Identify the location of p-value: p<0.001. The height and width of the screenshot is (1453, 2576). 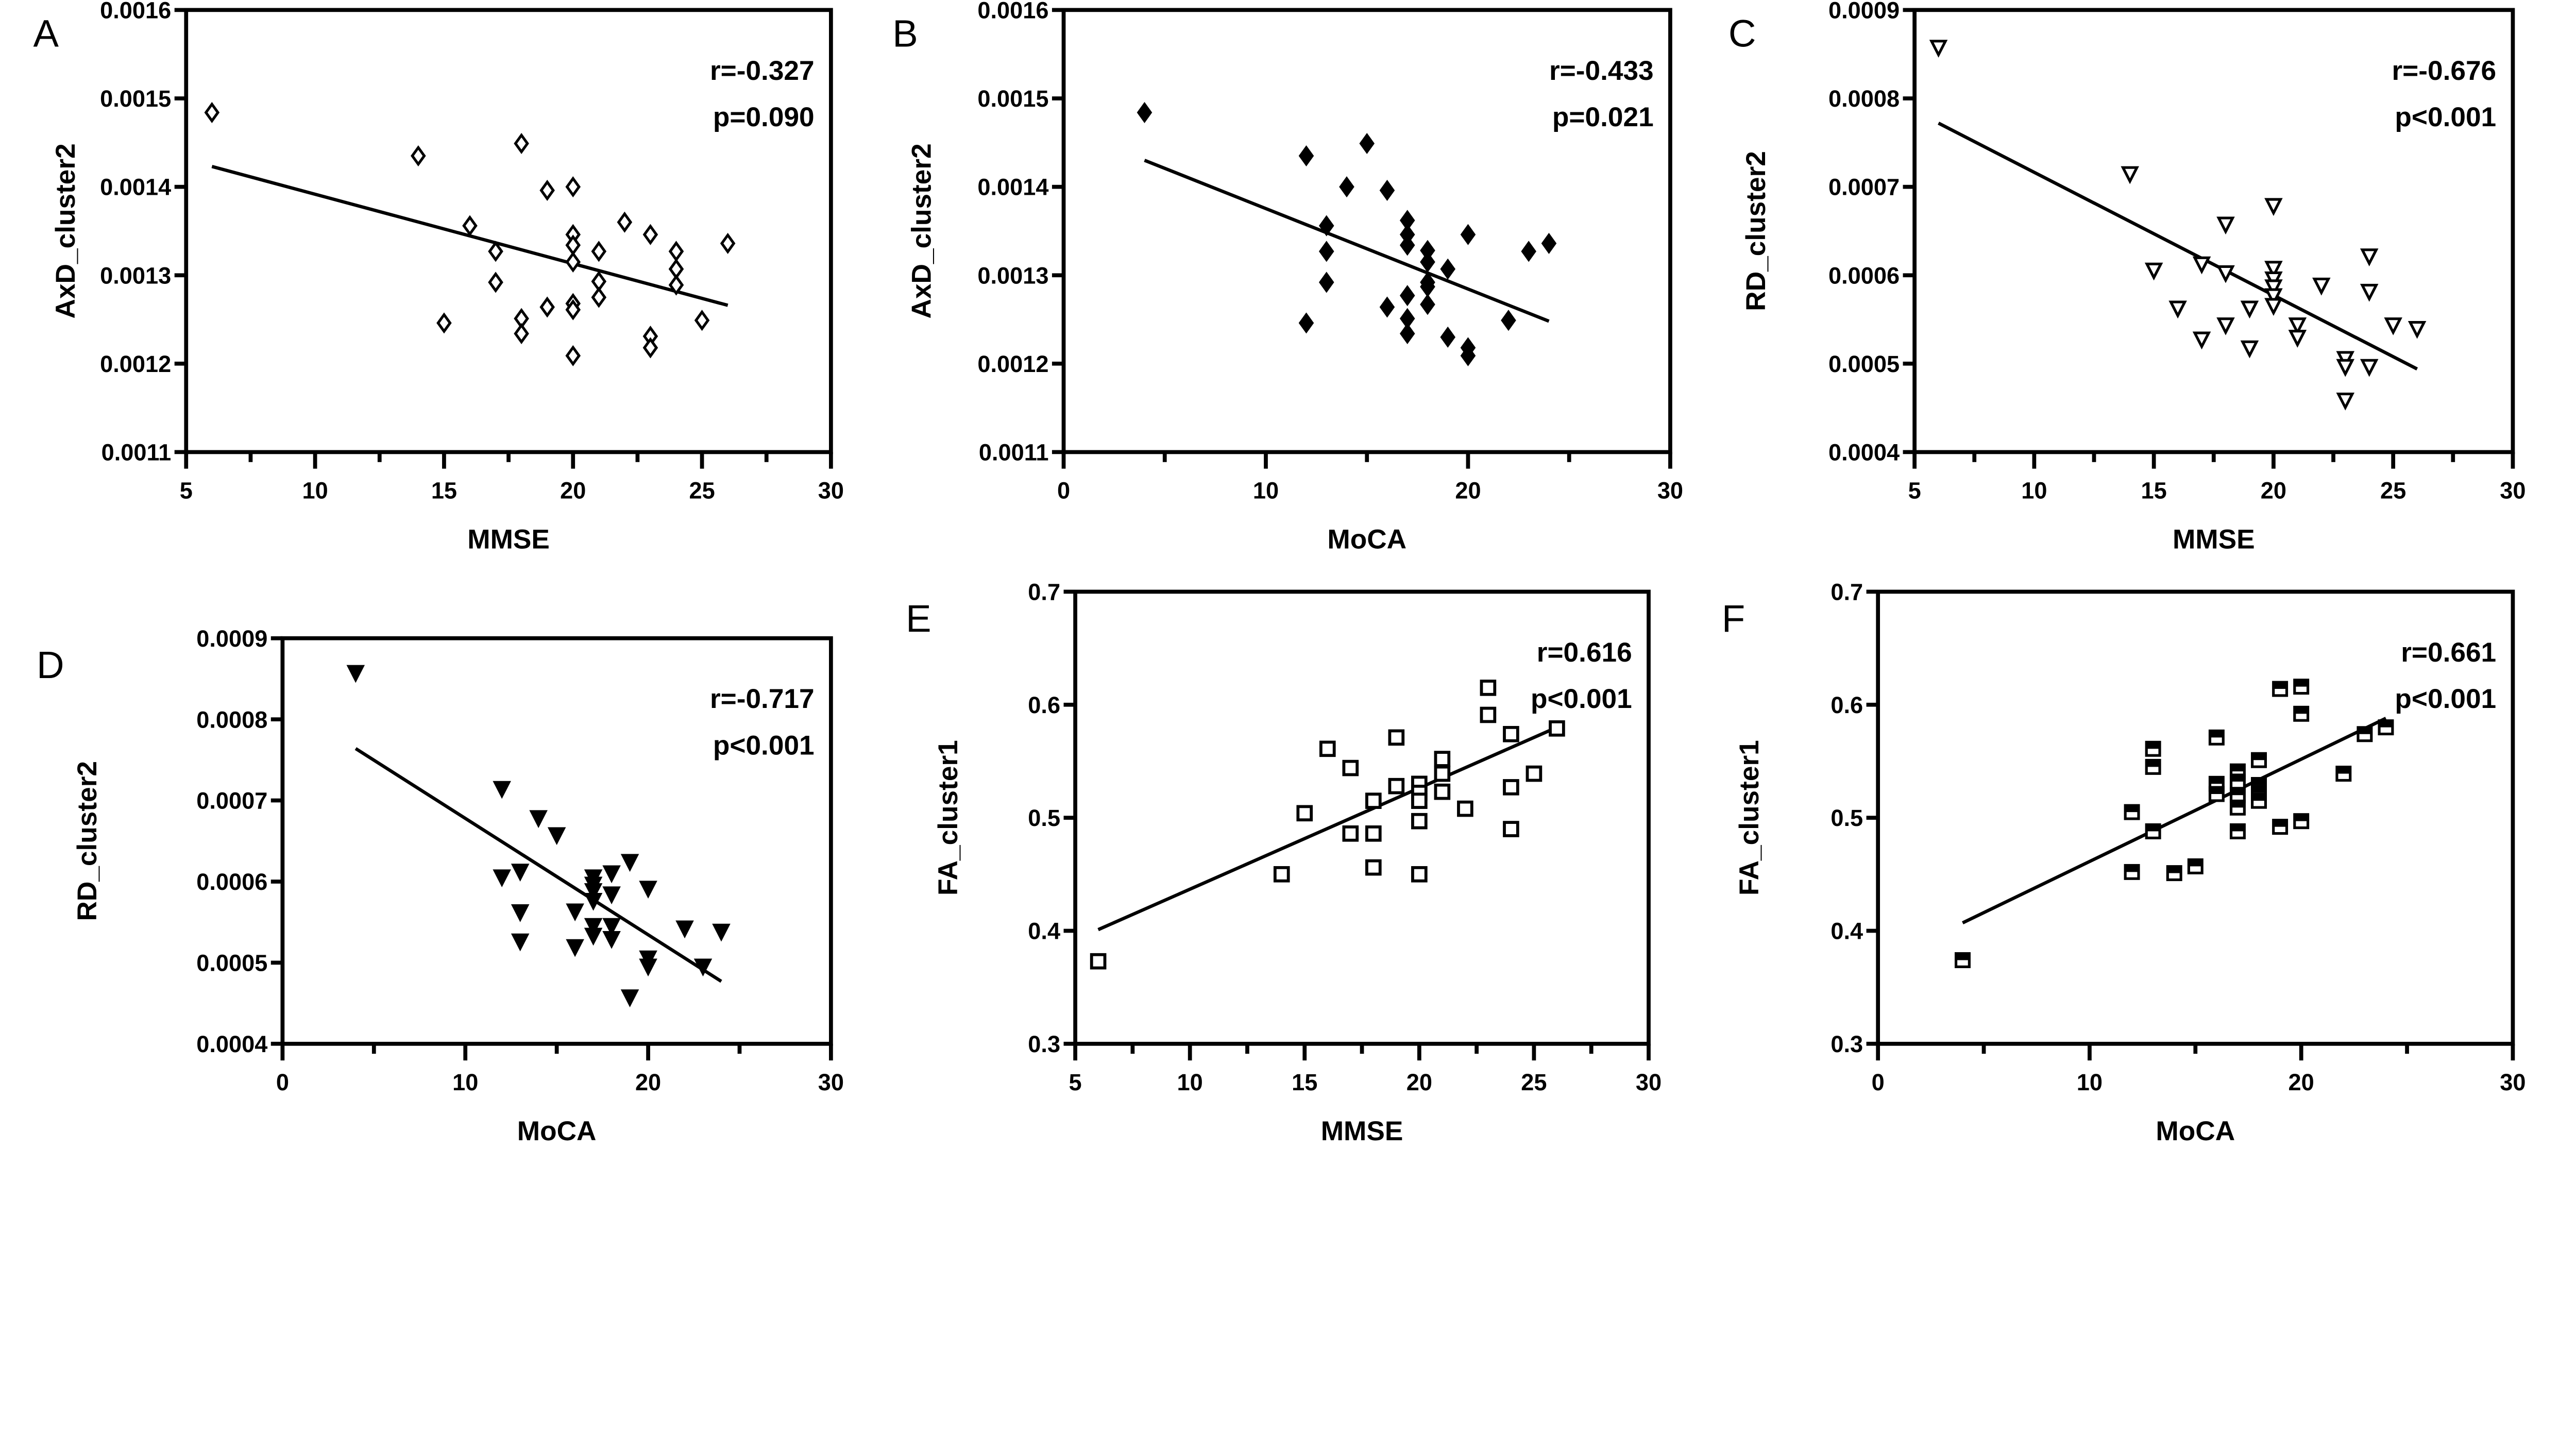
(1581, 699).